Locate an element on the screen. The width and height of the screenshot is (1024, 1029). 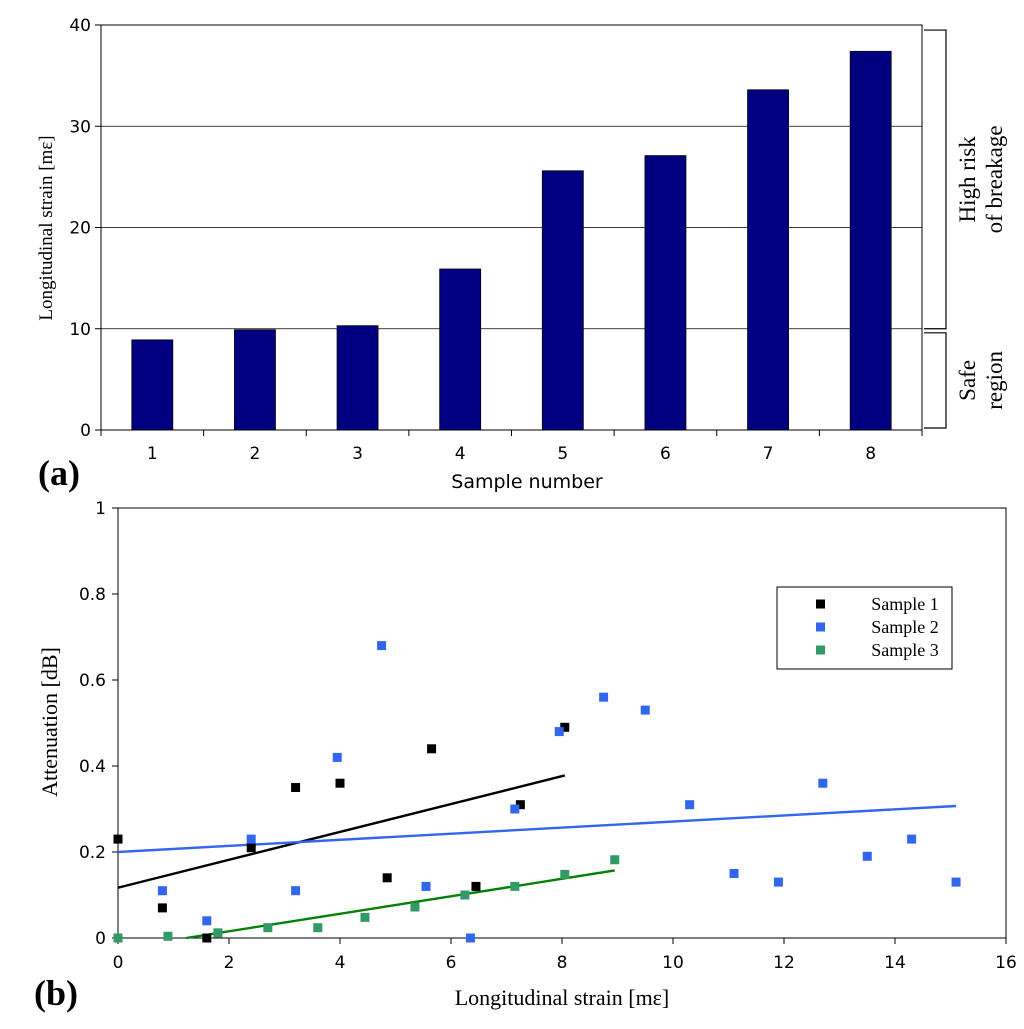
y-tick-label: 40 is located at coordinates (80, 26).